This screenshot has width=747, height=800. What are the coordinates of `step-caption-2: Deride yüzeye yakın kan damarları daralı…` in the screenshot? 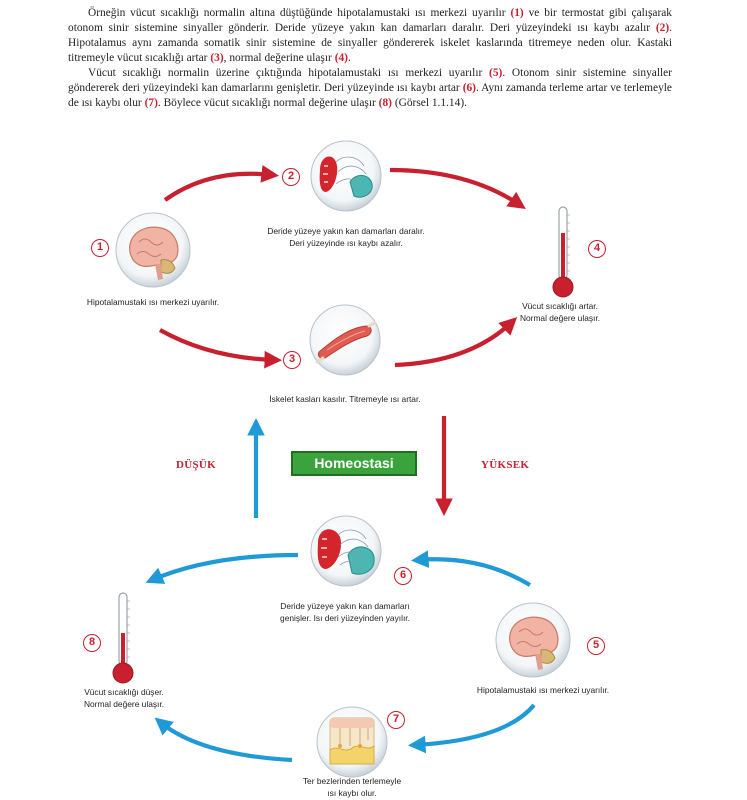 It's located at (346, 237).